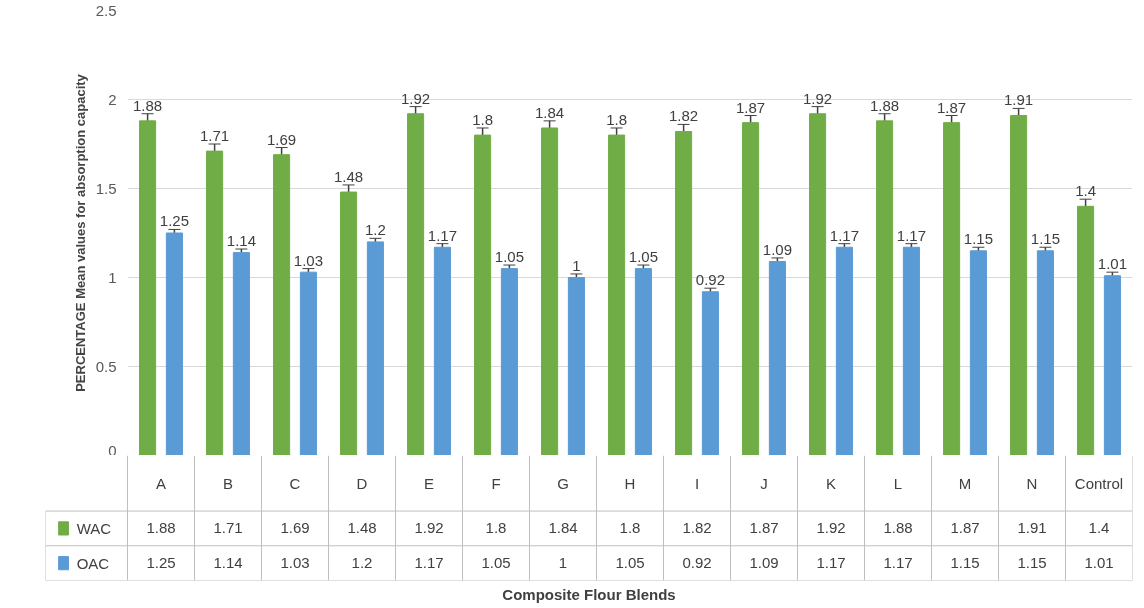 This screenshot has height=608, width=1144. What do you see at coordinates (308, 260) in the screenshot?
I see `annotation: 1.03` at bounding box center [308, 260].